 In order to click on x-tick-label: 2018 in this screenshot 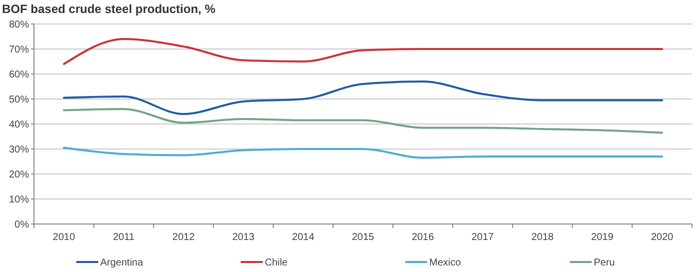, I will do `click(542, 237)`.